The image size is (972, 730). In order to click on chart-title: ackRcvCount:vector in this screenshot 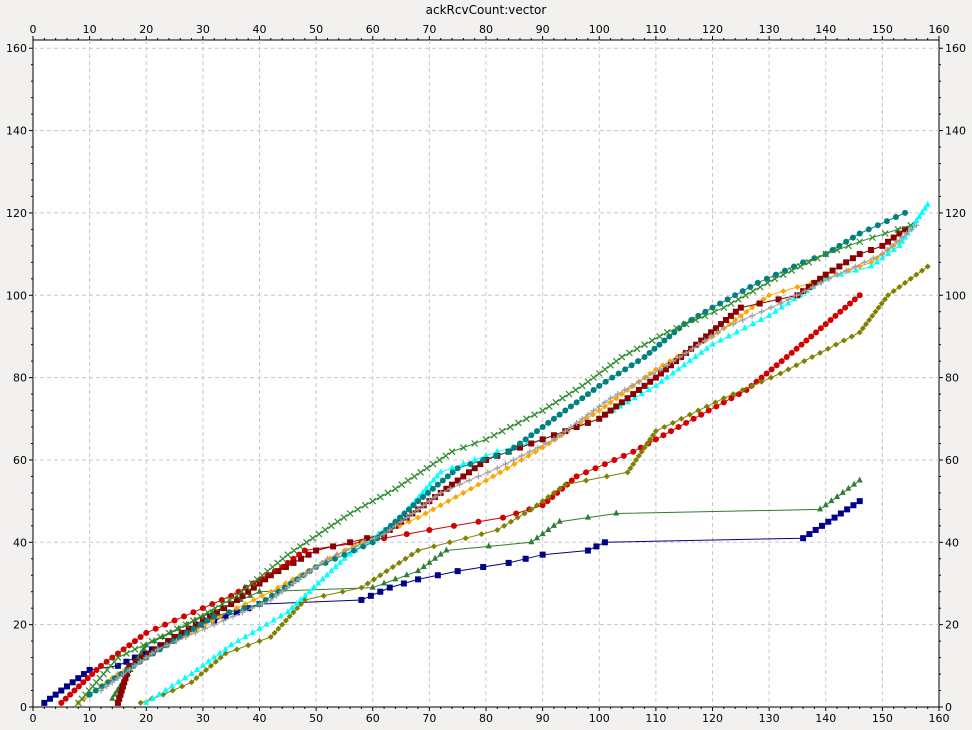, I will do `click(486, 10)`.